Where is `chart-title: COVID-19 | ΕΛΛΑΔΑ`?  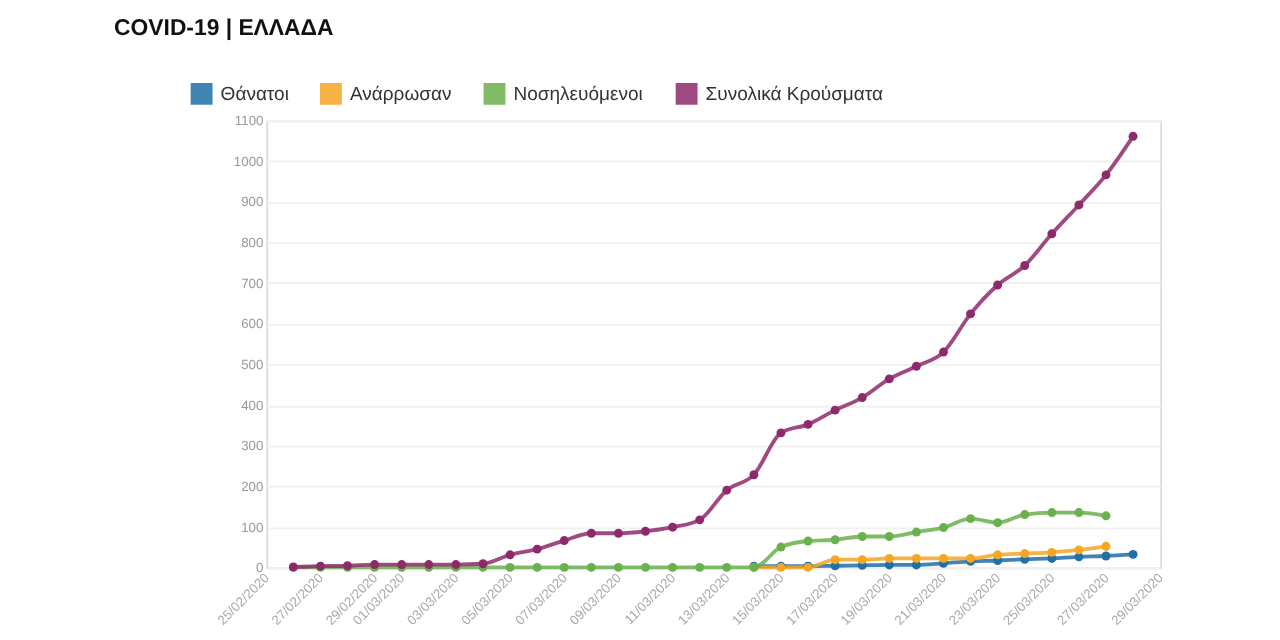
chart-title: COVID-19 | ΕΛΛΑΔΑ is located at coordinates (224, 28).